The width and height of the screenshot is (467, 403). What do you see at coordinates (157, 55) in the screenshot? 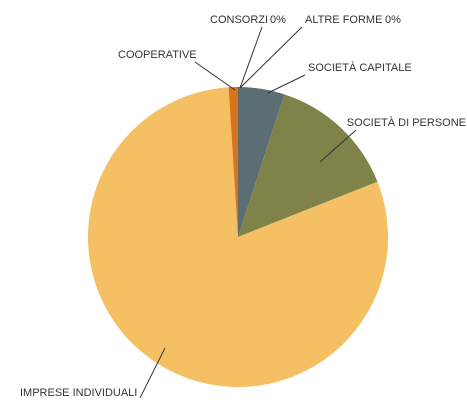
I see `slice-name-label: COOPERATIVE` at bounding box center [157, 55].